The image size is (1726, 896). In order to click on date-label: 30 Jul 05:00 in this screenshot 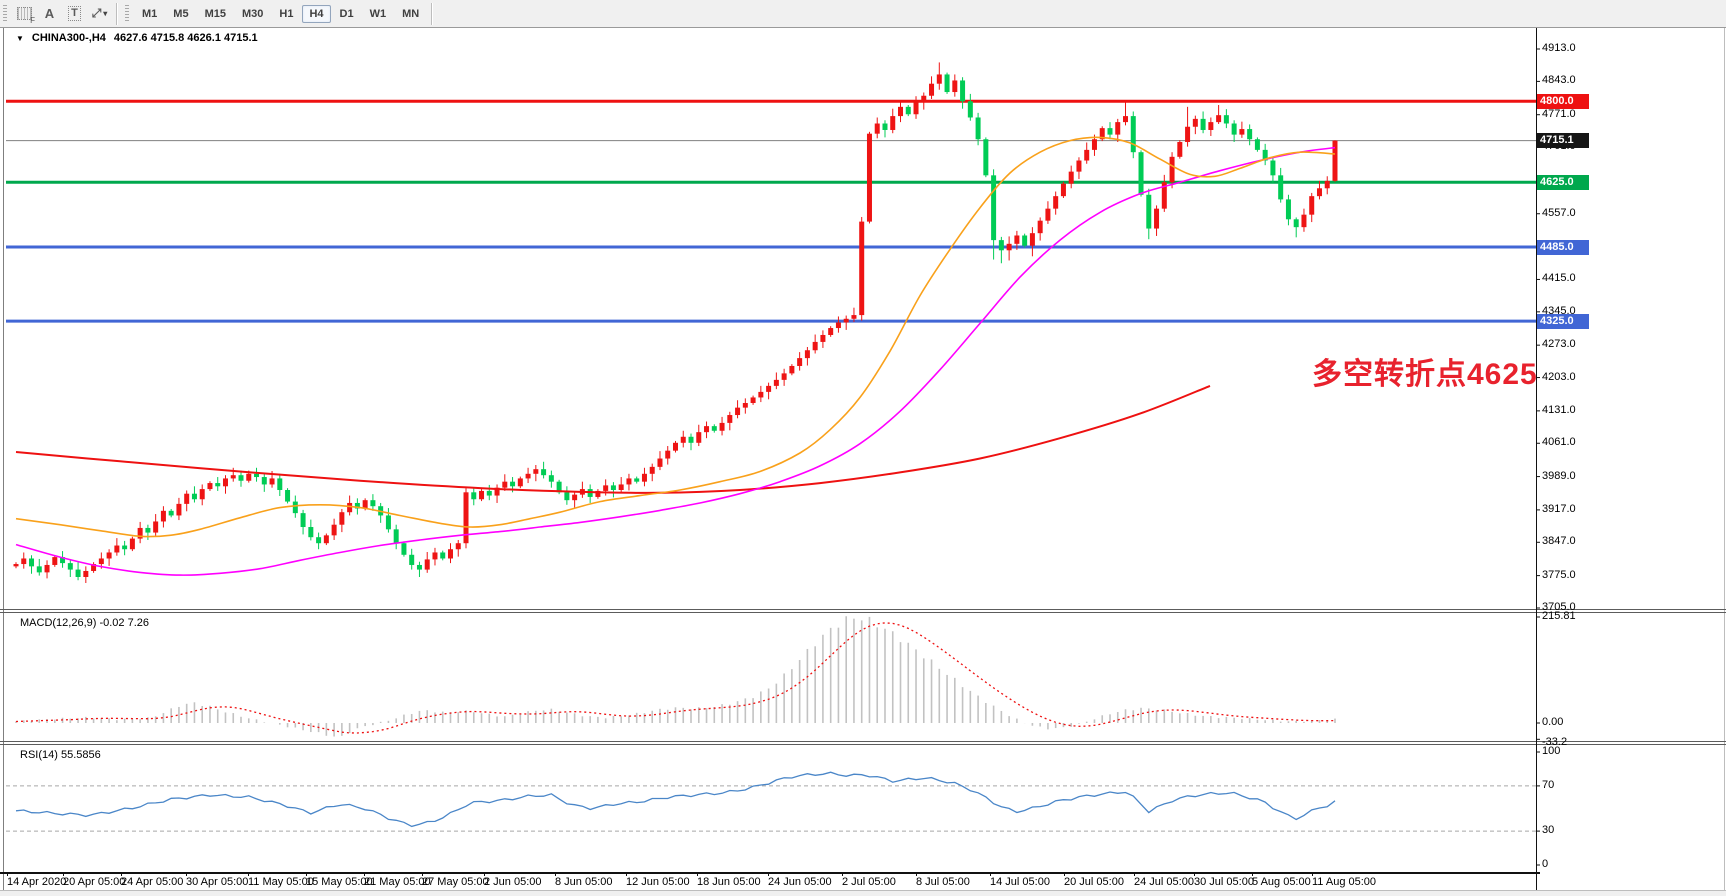, I will do `click(1224, 882)`.